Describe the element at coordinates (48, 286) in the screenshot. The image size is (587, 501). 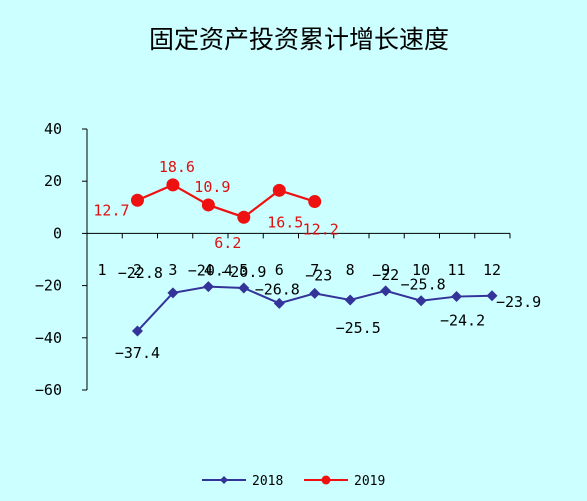
I see `y-tick-label: −20` at that location.